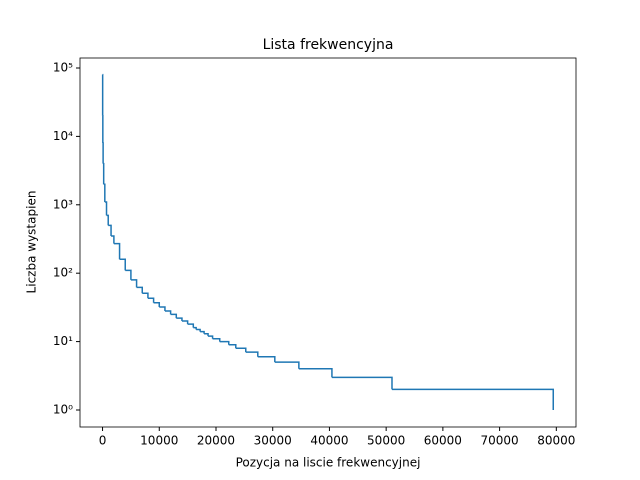 The height and width of the screenshot is (480, 640). I want to click on x-tick-label: 0, so click(103, 441).